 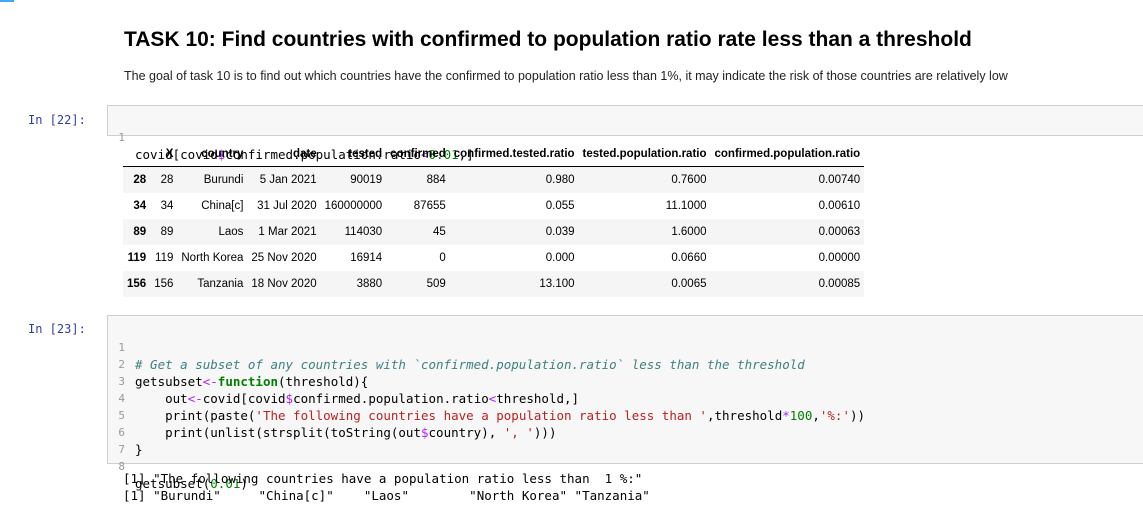 What do you see at coordinates (167, 180) in the screenshot?
I see `table-cell: 28` at bounding box center [167, 180].